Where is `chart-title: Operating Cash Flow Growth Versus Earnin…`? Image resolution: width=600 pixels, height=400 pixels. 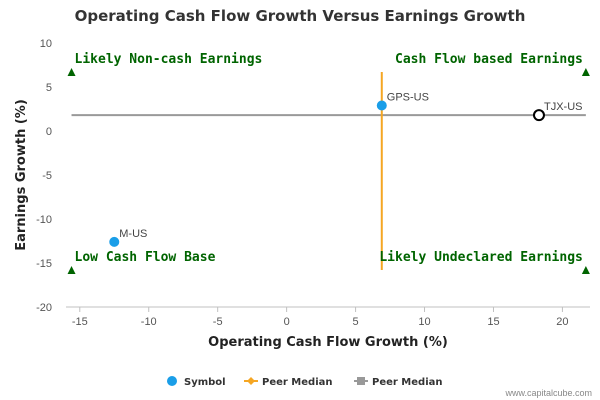
chart-title: Operating Cash Flow Growth Versus Earnin… is located at coordinates (300, 16).